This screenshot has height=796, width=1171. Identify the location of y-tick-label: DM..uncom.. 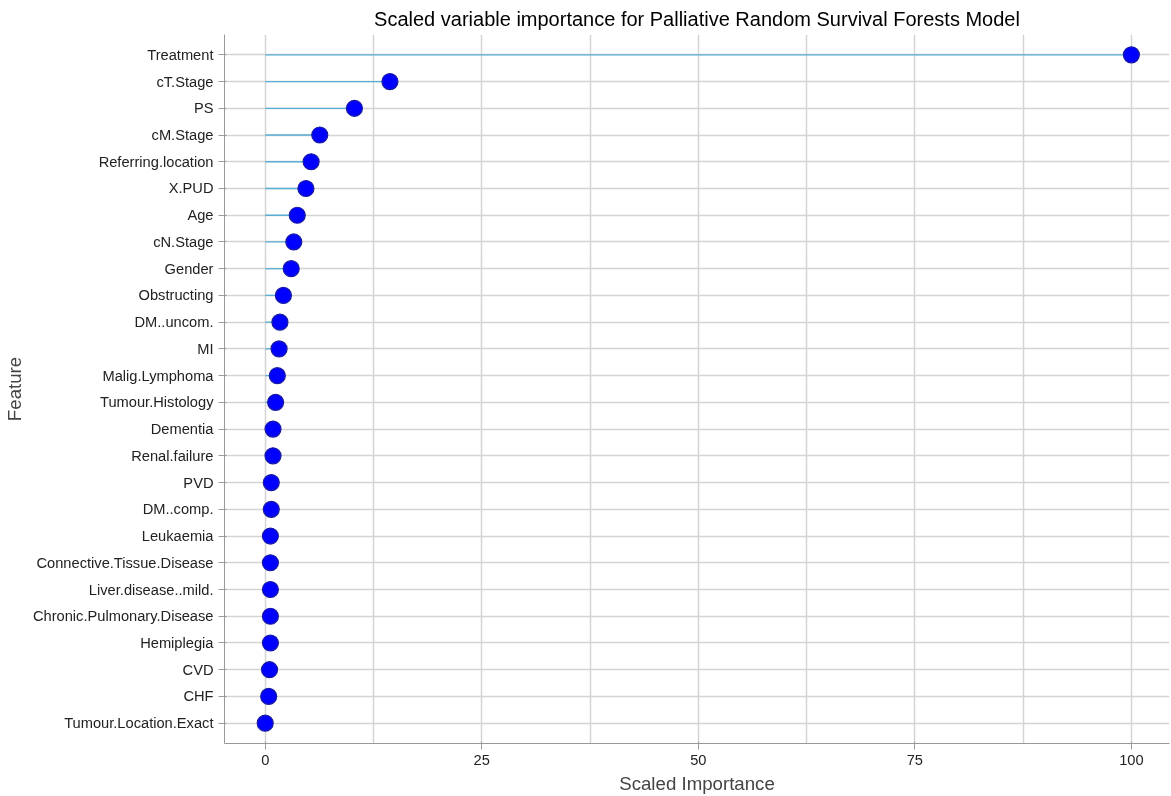
(174, 322).